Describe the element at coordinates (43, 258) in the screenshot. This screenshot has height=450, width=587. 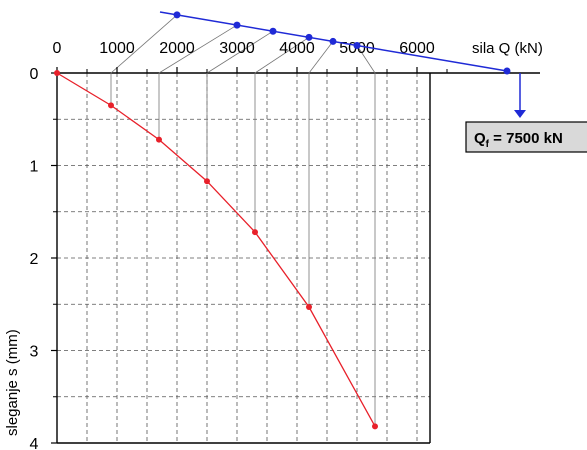
I see `y-axis-ticks: 0 1 2 3 4` at that location.